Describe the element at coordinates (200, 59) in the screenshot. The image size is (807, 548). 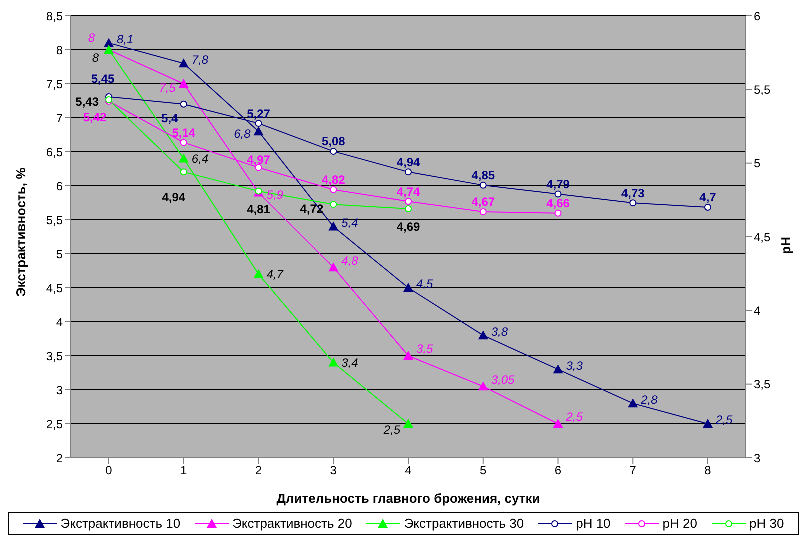
I see `data-label: 7,8` at that location.